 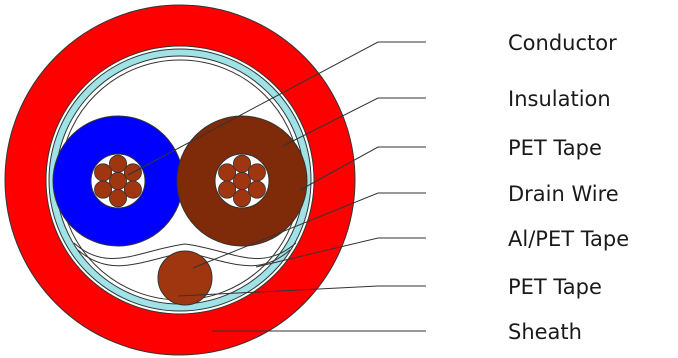 I want to click on drain-wire-cradle-inner, so click(x=185, y=250).